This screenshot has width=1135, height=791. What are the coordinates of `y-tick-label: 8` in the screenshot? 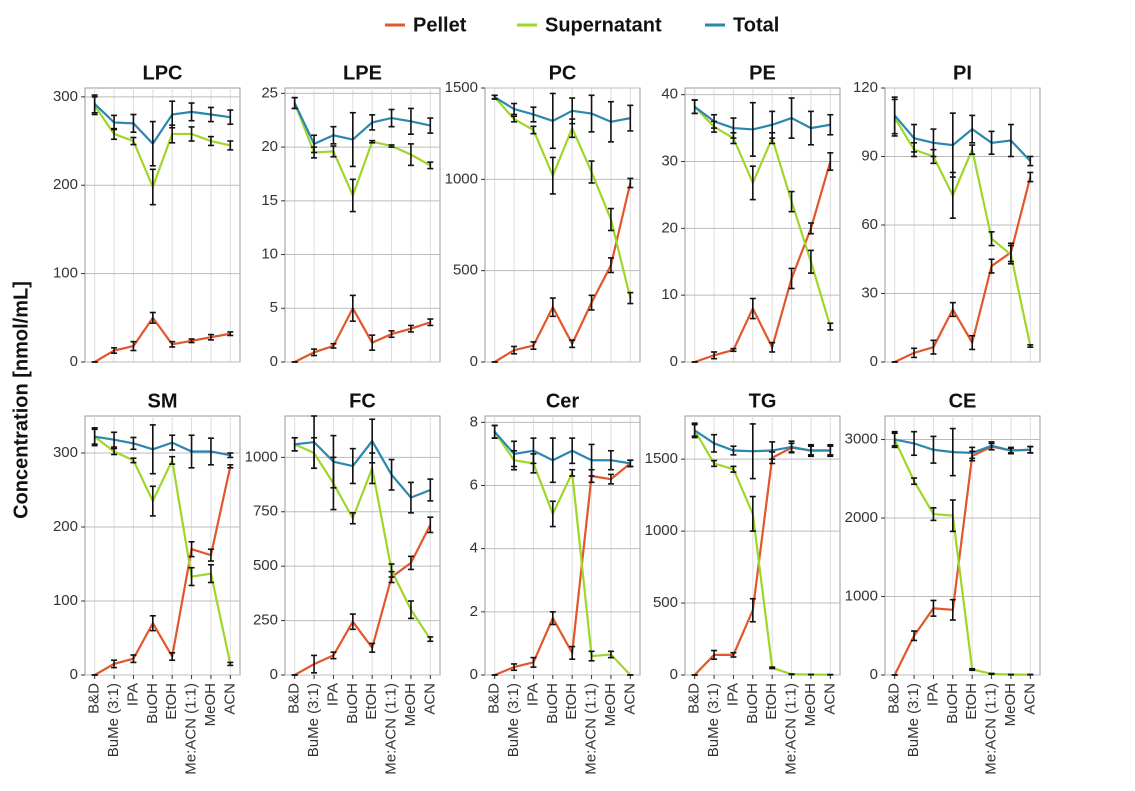 It's located at (474, 421).